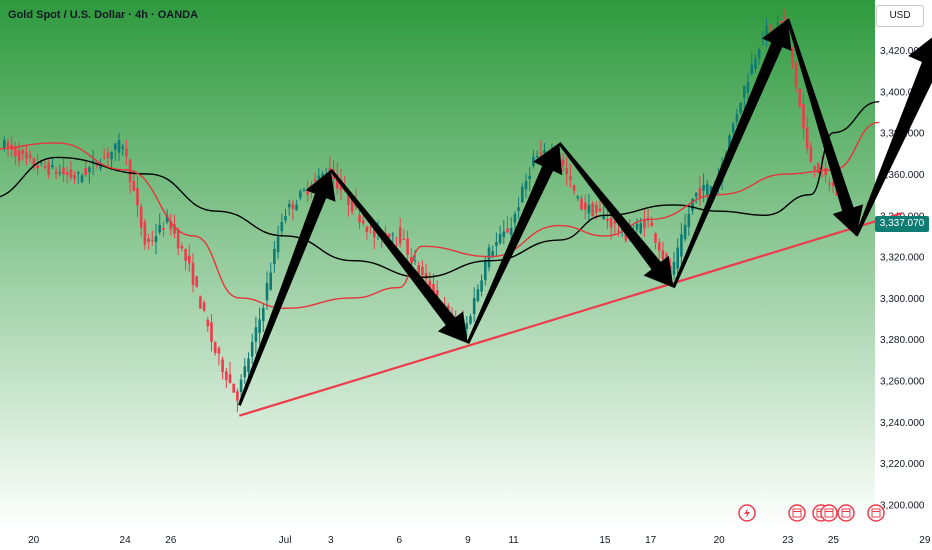  I want to click on time-tick-label: 9, so click(468, 540).